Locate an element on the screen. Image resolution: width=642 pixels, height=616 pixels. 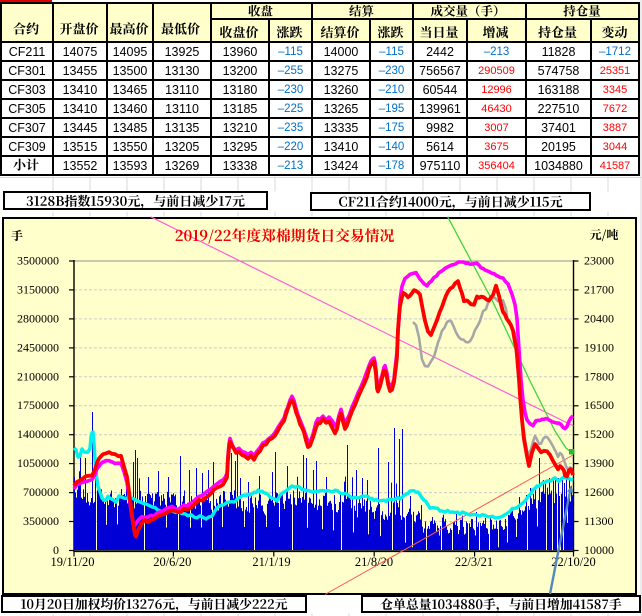
svg-text: 10000 is located at coordinates (599, 550).